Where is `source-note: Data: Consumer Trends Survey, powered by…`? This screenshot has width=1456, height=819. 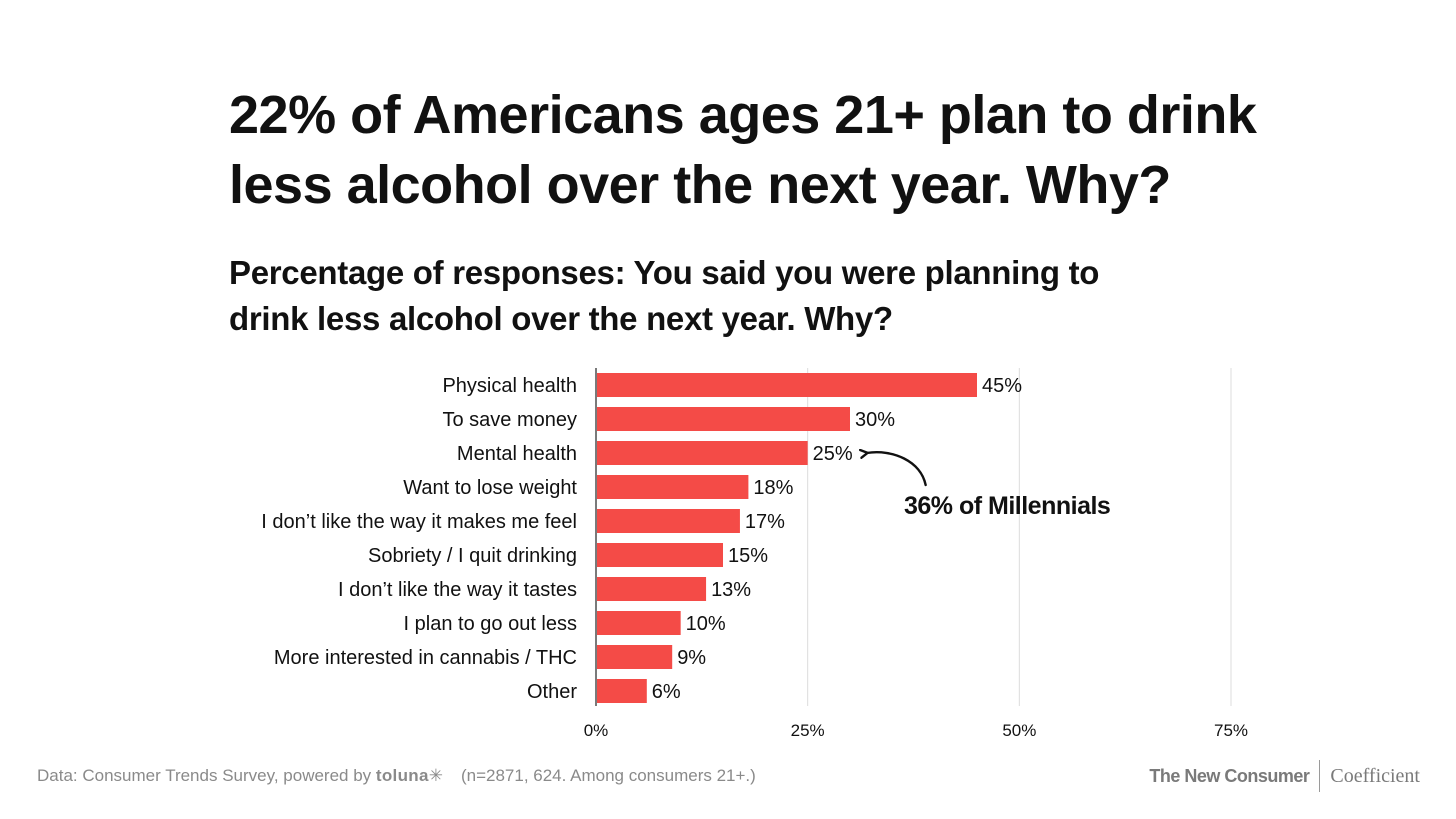 source-note: Data: Consumer Trends Survey, powered by… is located at coordinates (396, 776).